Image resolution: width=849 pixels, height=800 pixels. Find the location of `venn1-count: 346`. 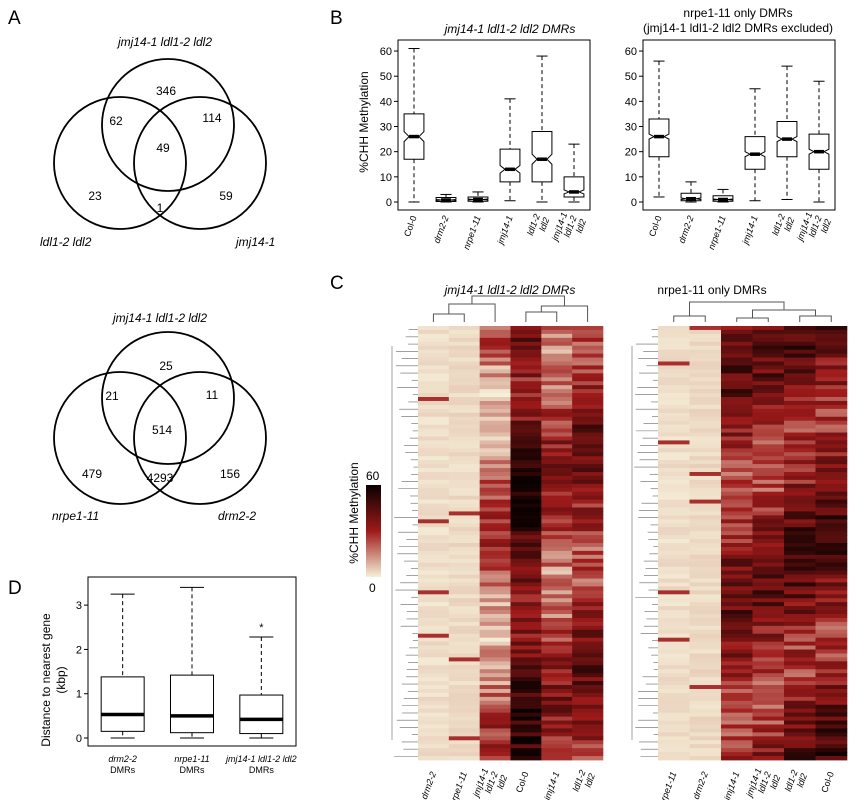

venn1-count: 346 is located at coordinates (166, 91).